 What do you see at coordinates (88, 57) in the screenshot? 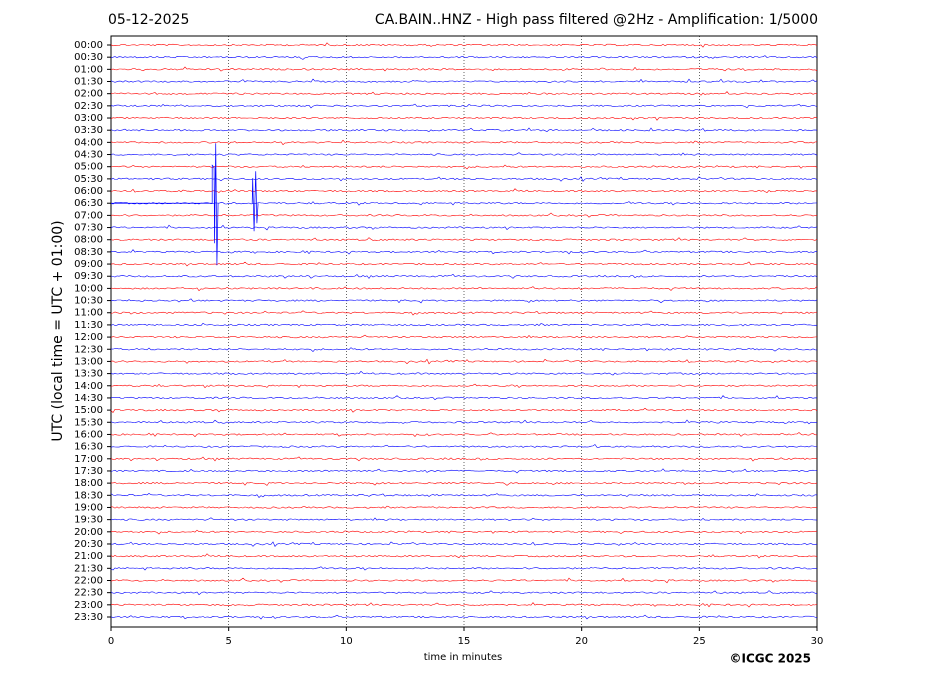
I see `y-tick-label: 00:30` at bounding box center [88, 57].